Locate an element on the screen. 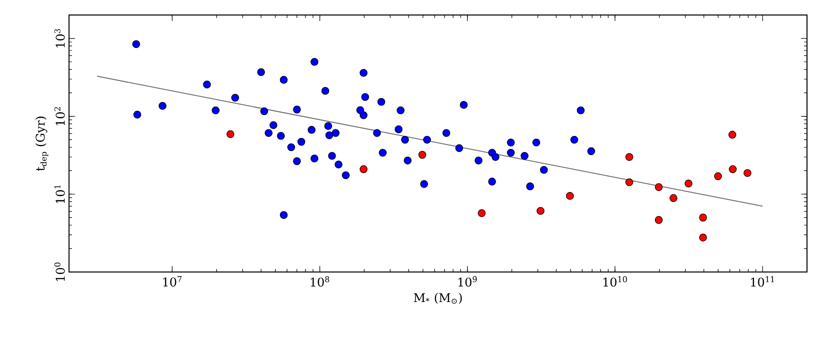 This screenshot has height=340, width=830. y-tick-label: 10$^{1}$ is located at coordinates (59, 194).